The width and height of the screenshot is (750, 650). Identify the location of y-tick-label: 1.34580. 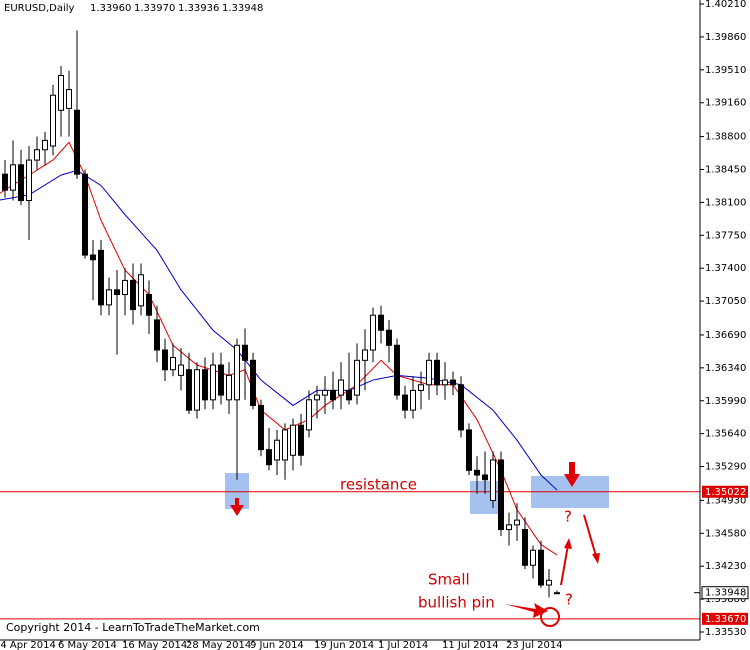
(725, 533).